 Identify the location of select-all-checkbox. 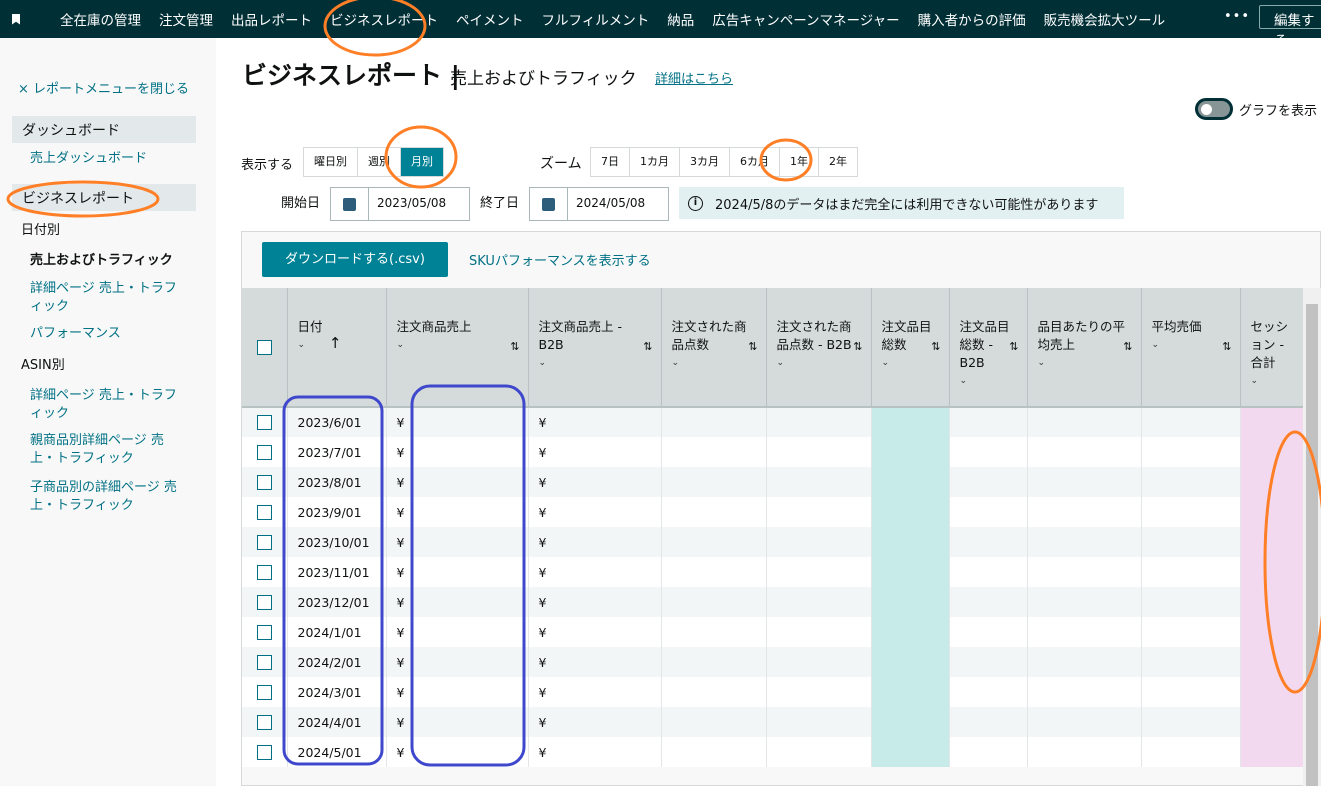
(264, 347).